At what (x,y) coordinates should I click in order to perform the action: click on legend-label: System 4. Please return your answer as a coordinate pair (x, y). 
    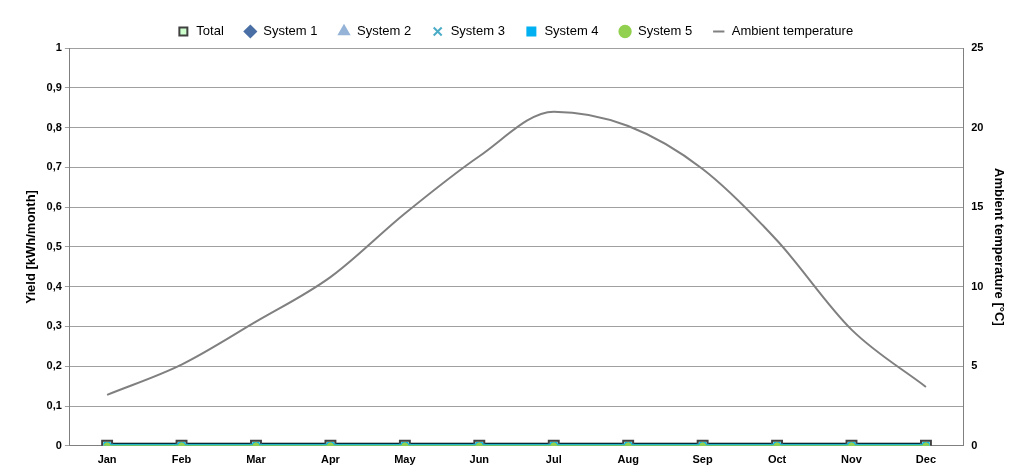
    Looking at the image, I should click on (571, 31).